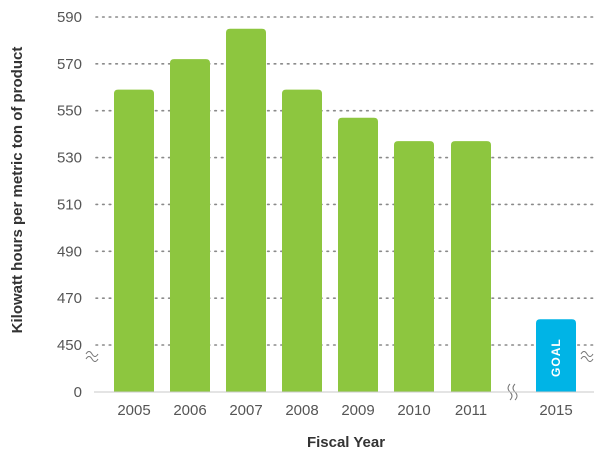 The width and height of the screenshot is (594, 456). What do you see at coordinates (471, 410) in the screenshot?
I see `x-tick-label: 2011` at bounding box center [471, 410].